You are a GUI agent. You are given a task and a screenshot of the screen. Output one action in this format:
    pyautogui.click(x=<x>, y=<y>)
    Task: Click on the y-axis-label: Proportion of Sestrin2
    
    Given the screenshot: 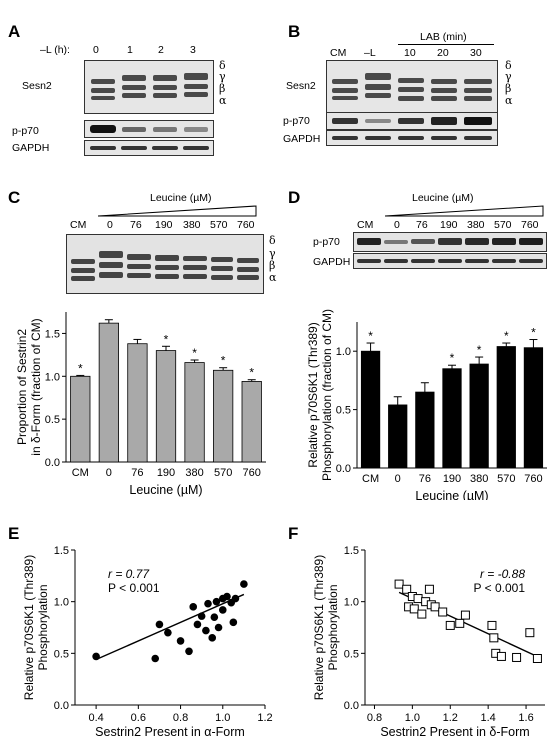 What is the action you would take?
    pyautogui.click(x=22, y=387)
    